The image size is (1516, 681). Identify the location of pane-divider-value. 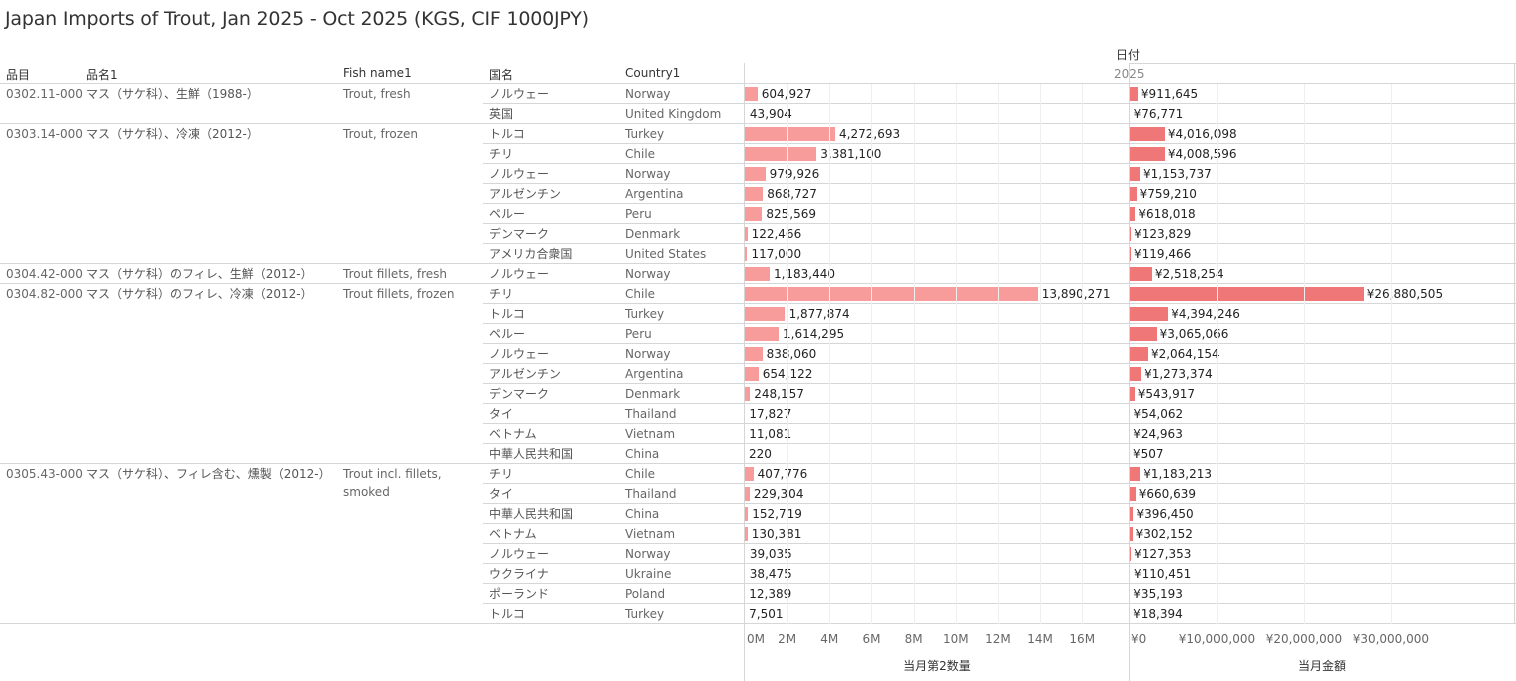
(1129, 372).